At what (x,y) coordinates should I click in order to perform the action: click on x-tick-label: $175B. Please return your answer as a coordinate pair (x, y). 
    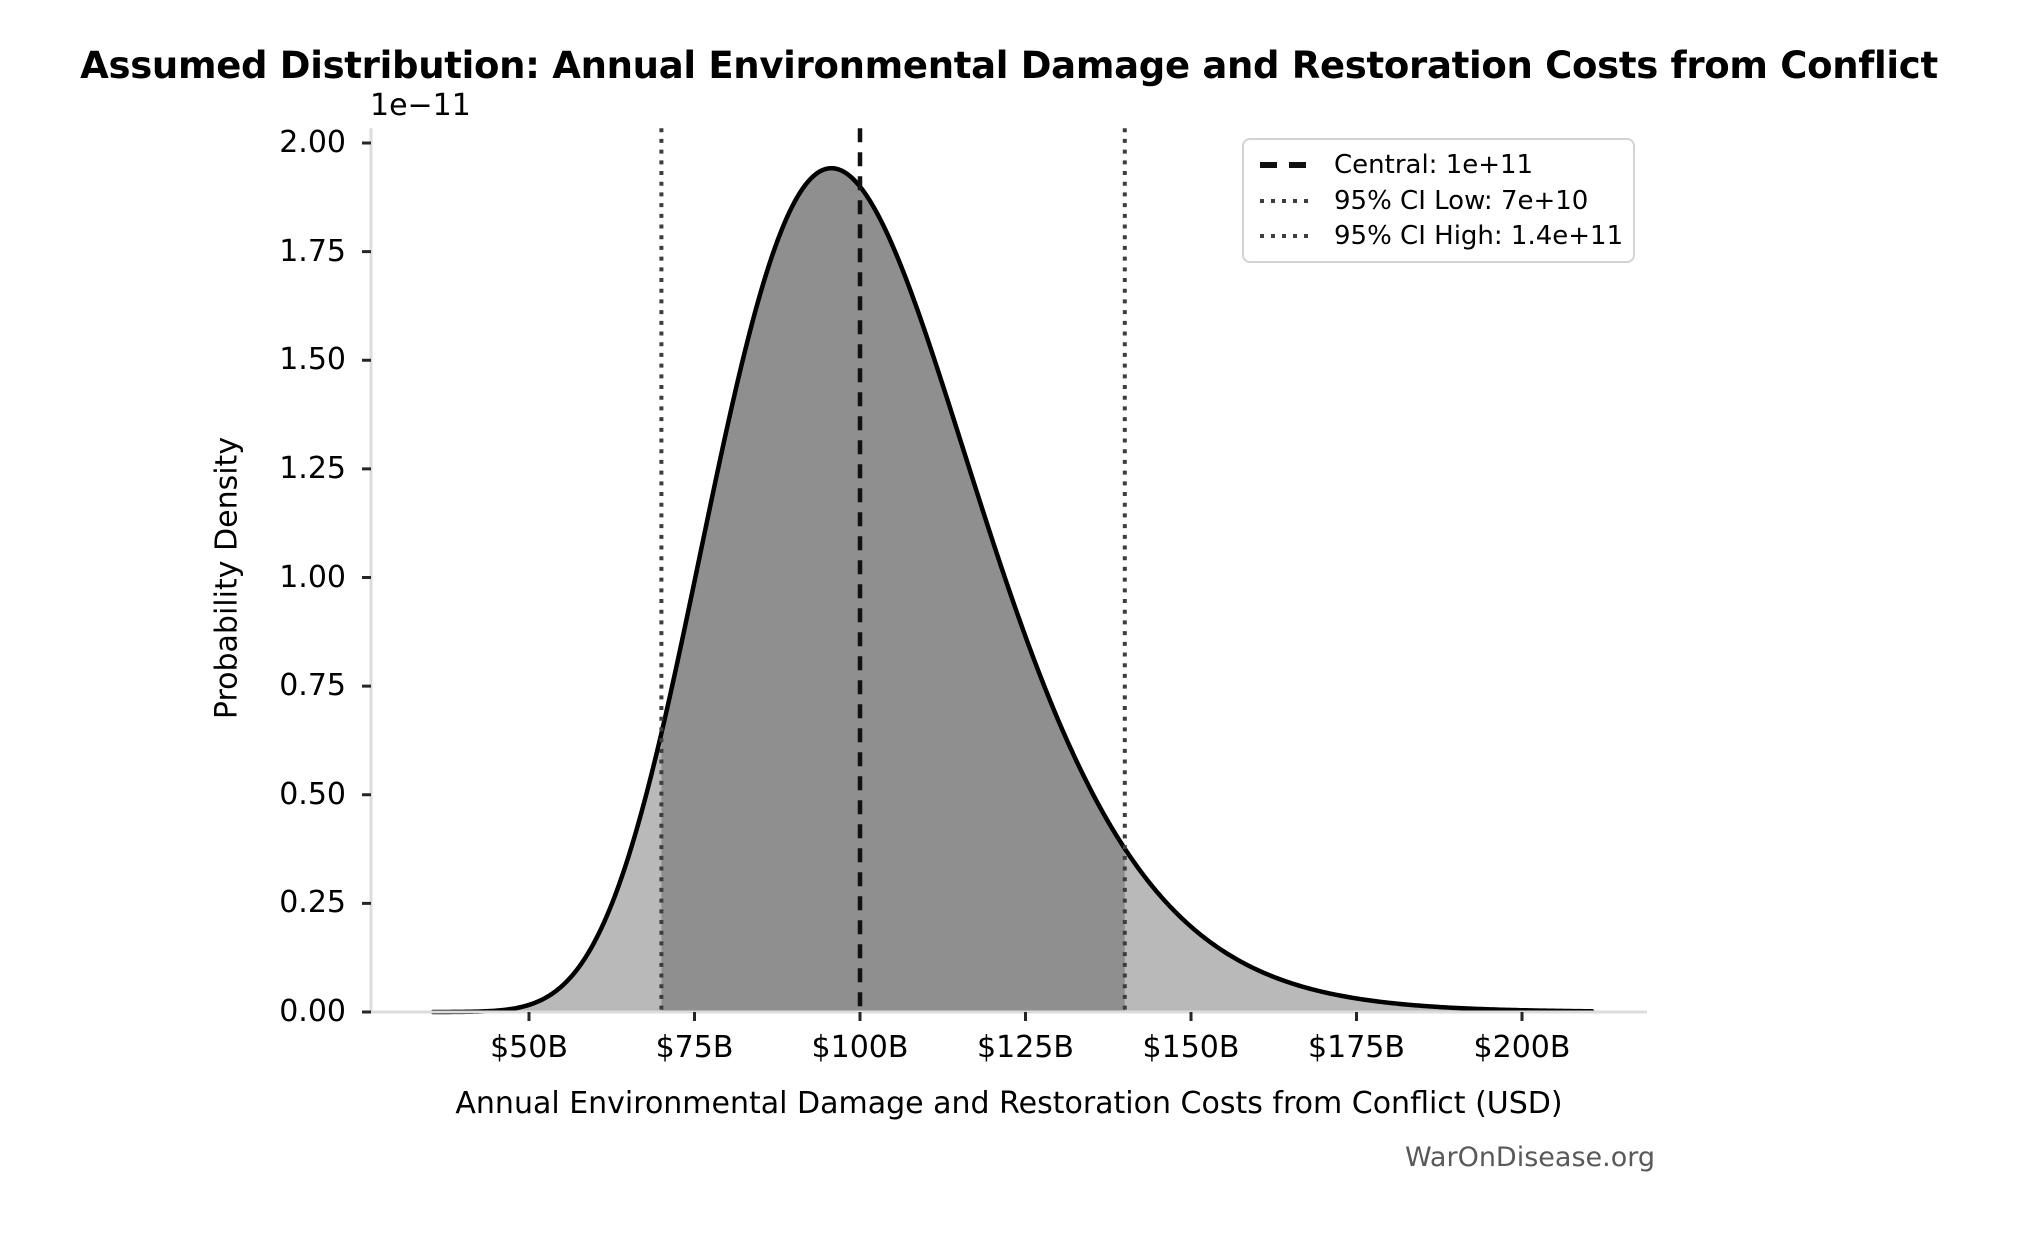
    Looking at the image, I should click on (1356, 1047).